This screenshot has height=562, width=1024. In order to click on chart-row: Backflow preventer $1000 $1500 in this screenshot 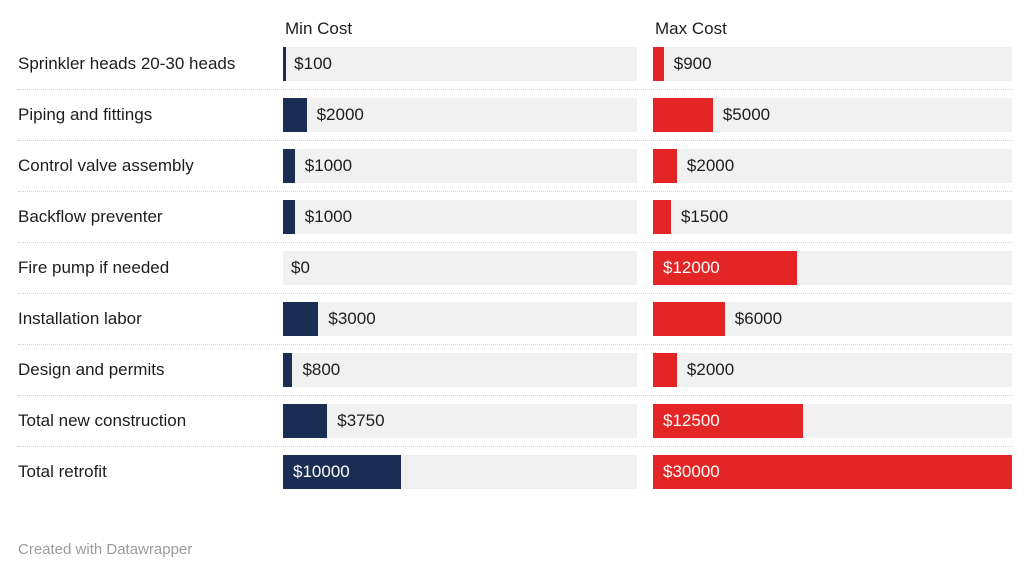, I will do `click(521, 212)`.